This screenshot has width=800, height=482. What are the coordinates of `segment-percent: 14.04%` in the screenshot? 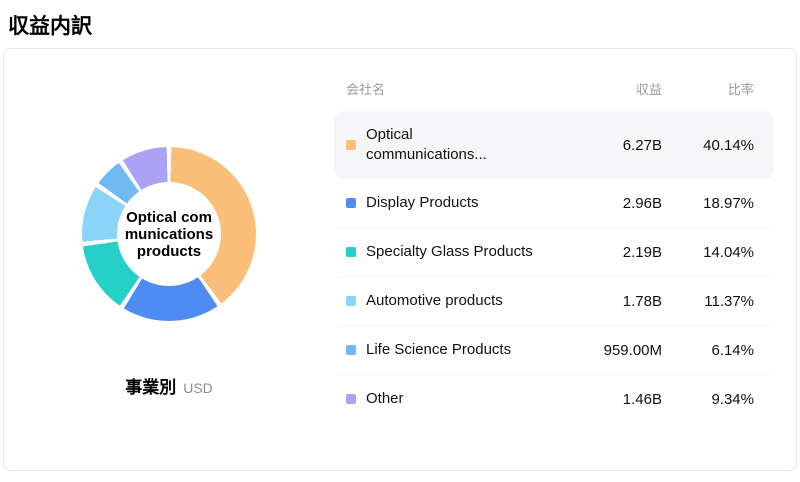 It's located at (728, 252).